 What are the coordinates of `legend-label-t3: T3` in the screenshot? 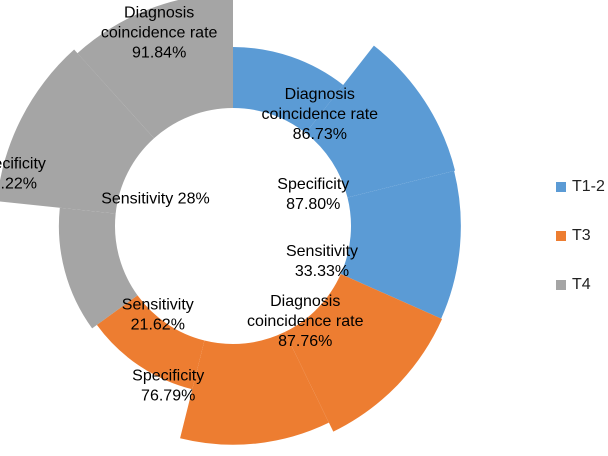 It's located at (581, 235).